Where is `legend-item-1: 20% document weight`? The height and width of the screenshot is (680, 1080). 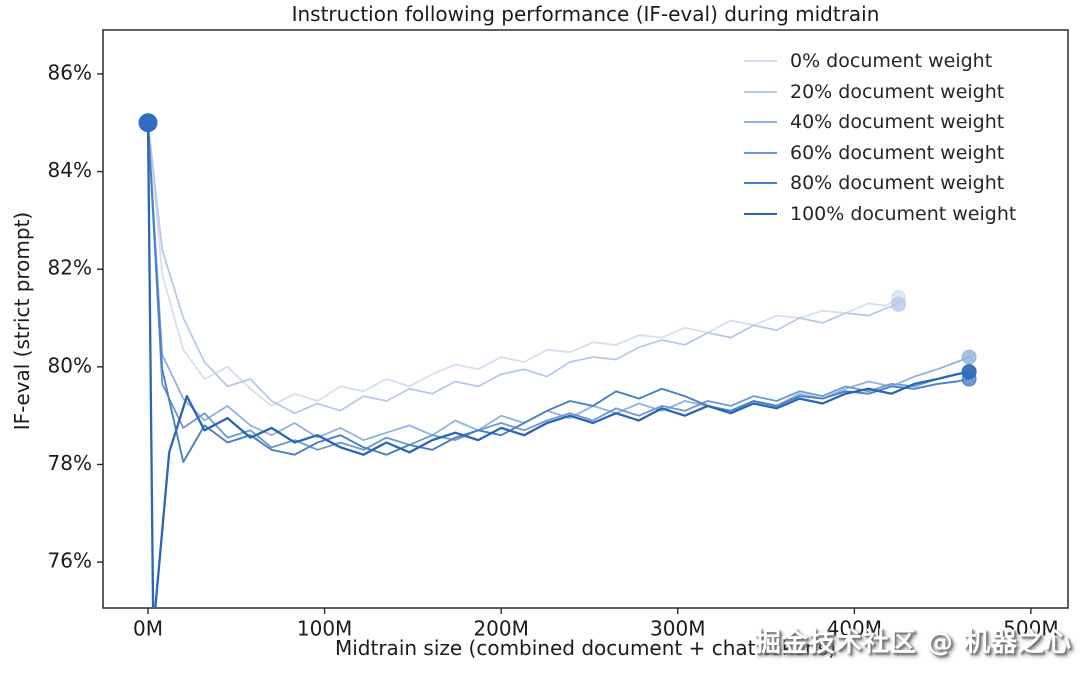 legend-item-1: 20% document weight is located at coordinates (880, 92).